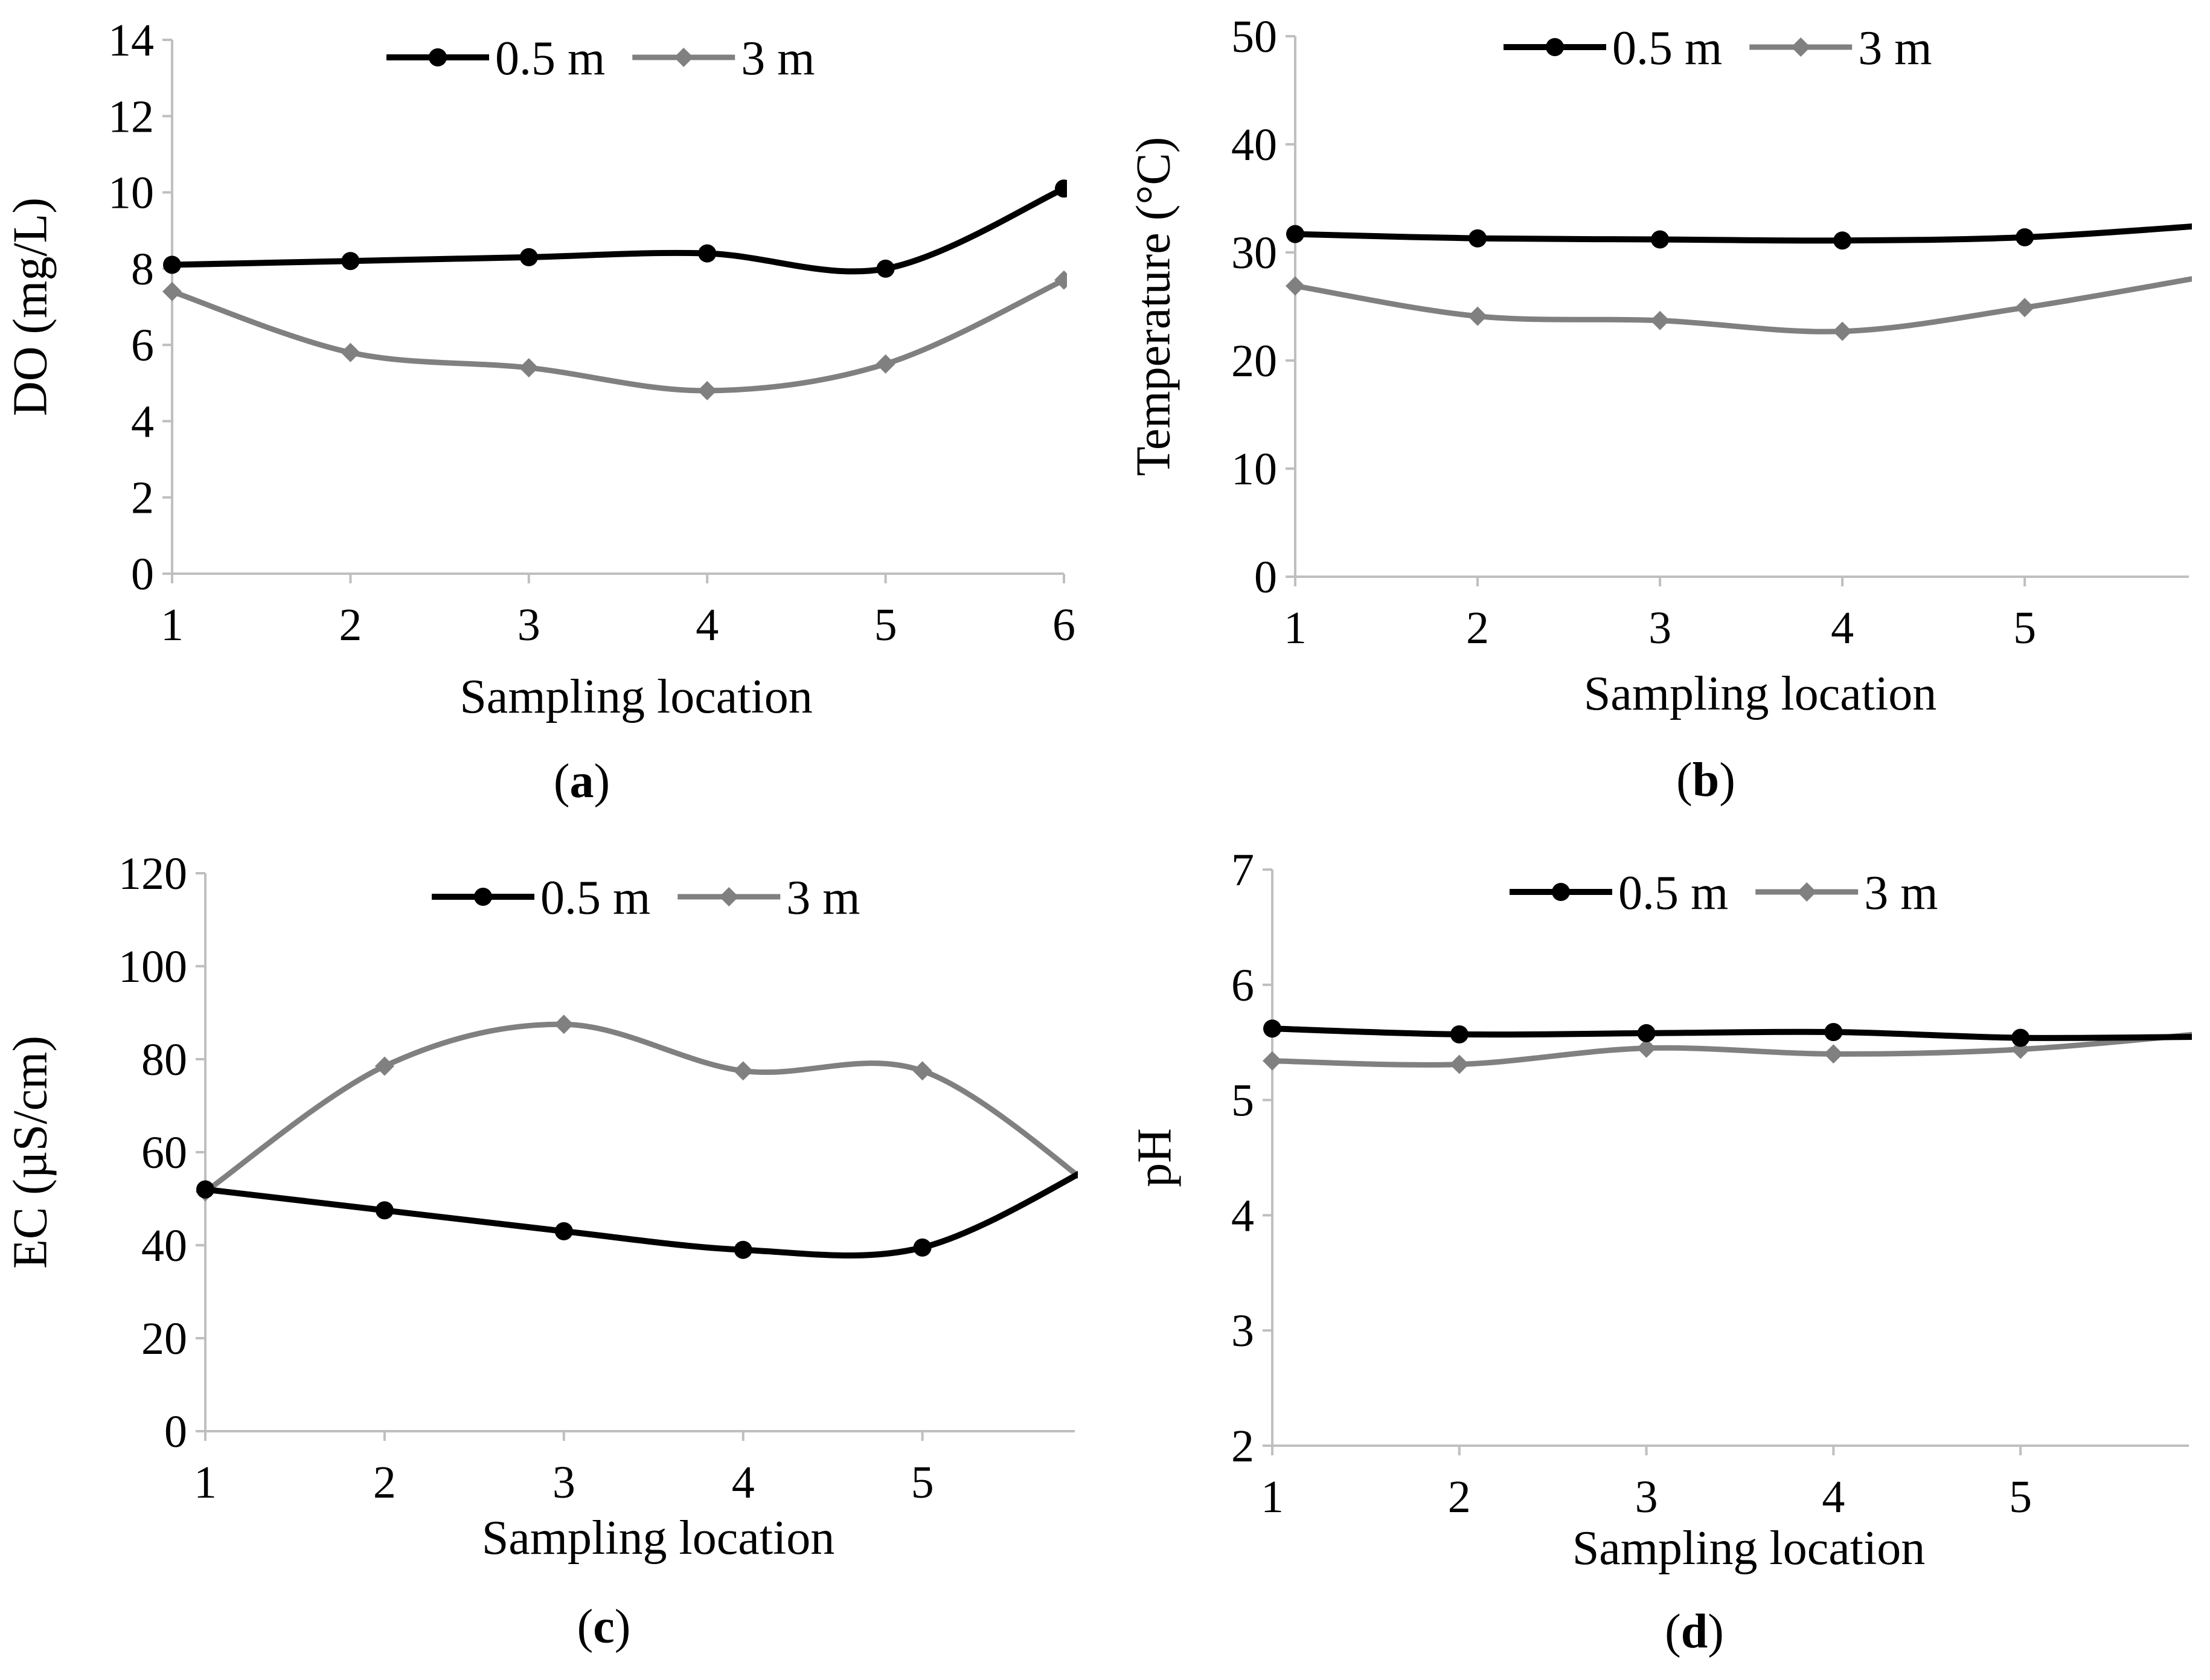 The width and height of the screenshot is (2210, 1680). What do you see at coordinates (1242, 1446) in the screenshot?
I see `y-tick-label: 2` at bounding box center [1242, 1446].